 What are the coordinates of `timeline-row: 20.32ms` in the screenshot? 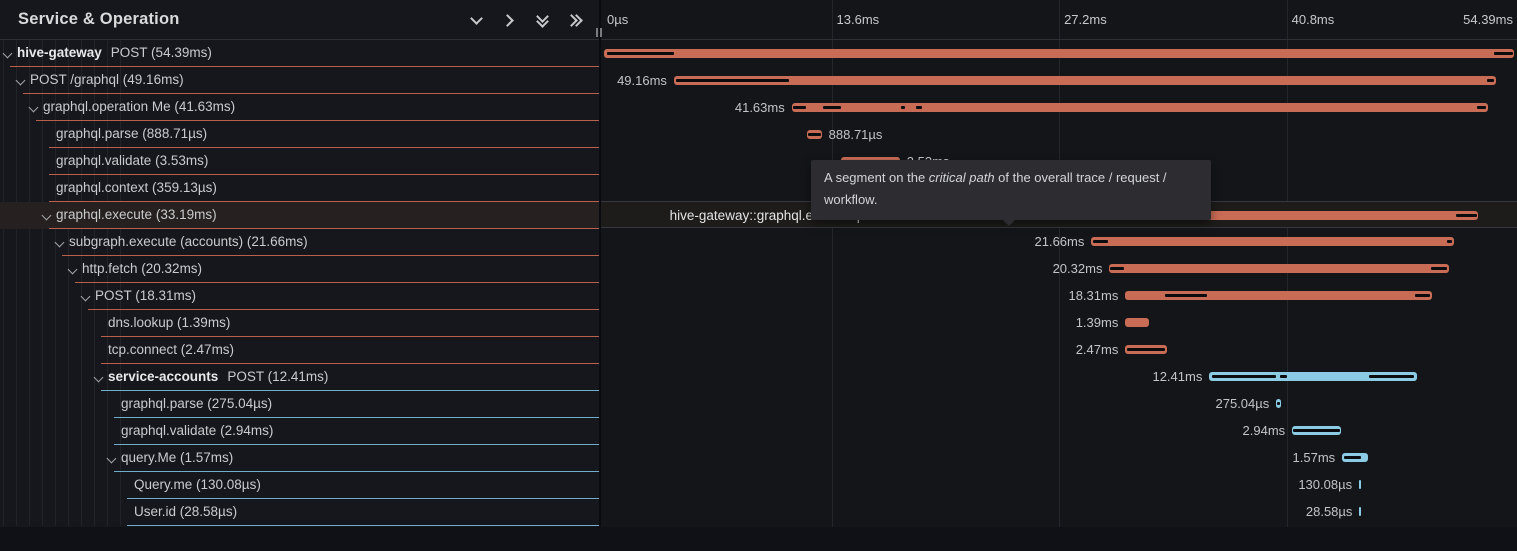 It's located at (1059, 268).